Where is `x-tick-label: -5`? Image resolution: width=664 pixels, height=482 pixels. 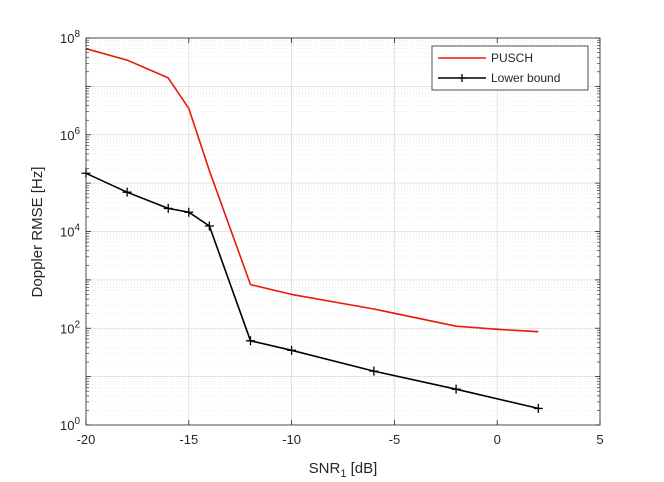
x-tick-label: -5 is located at coordinates (395, 439).